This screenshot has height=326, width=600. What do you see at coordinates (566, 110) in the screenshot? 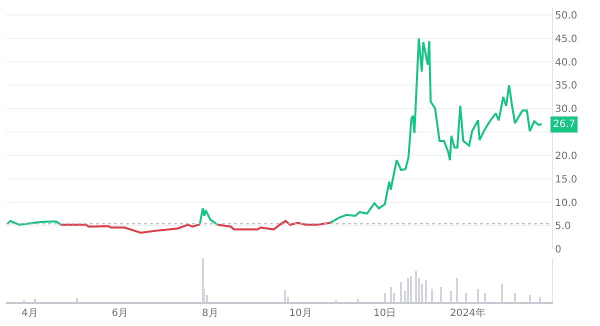
I see `y-tick-label: 30.0` at bounding box center [566, 110].